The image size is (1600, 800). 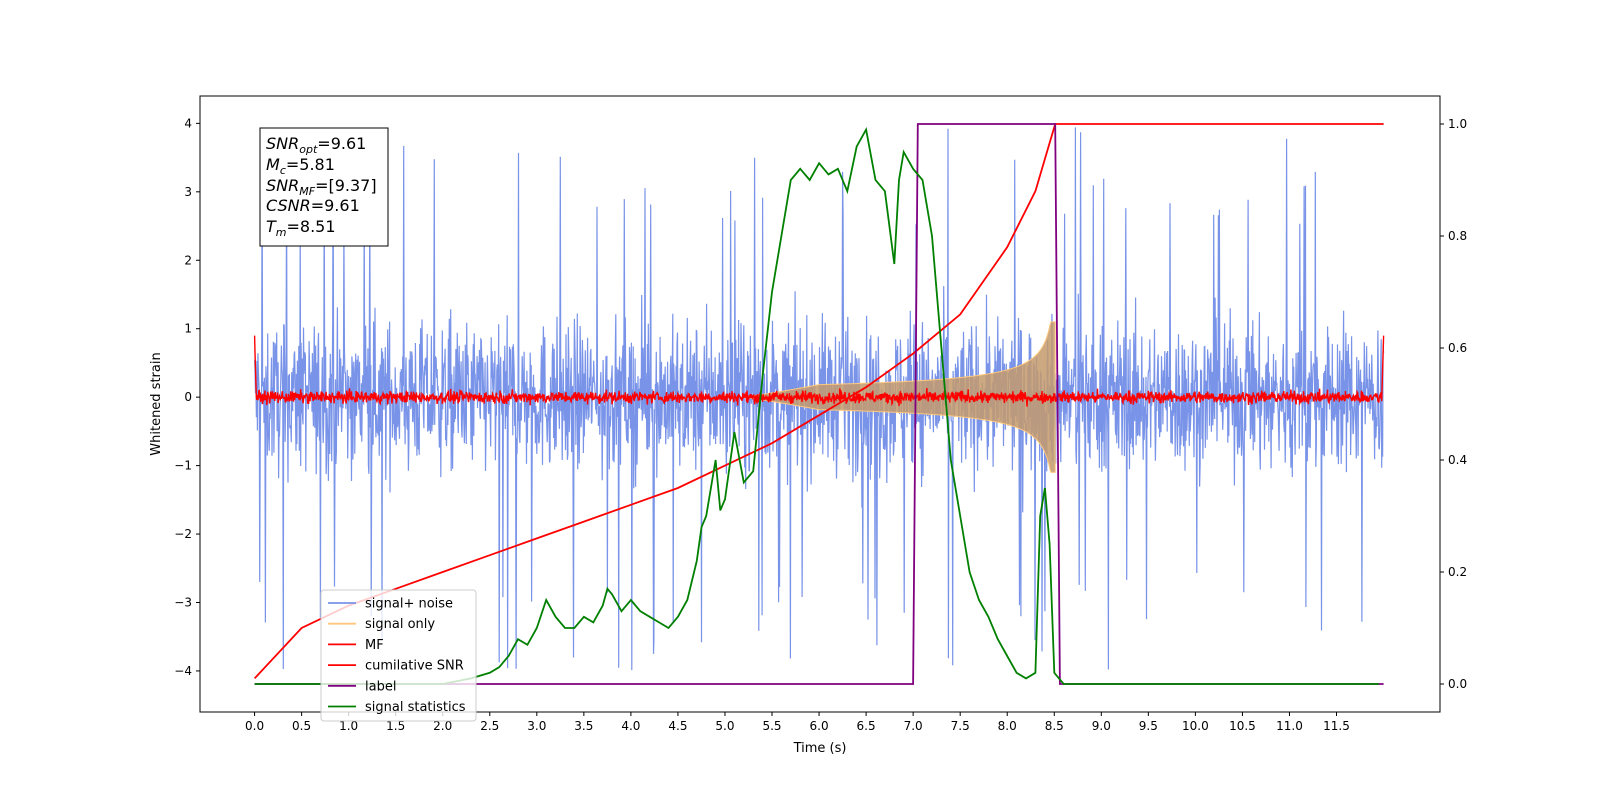 I want to click on annotation-snr-opt-value: =9.61, so click(x=341, y=143).